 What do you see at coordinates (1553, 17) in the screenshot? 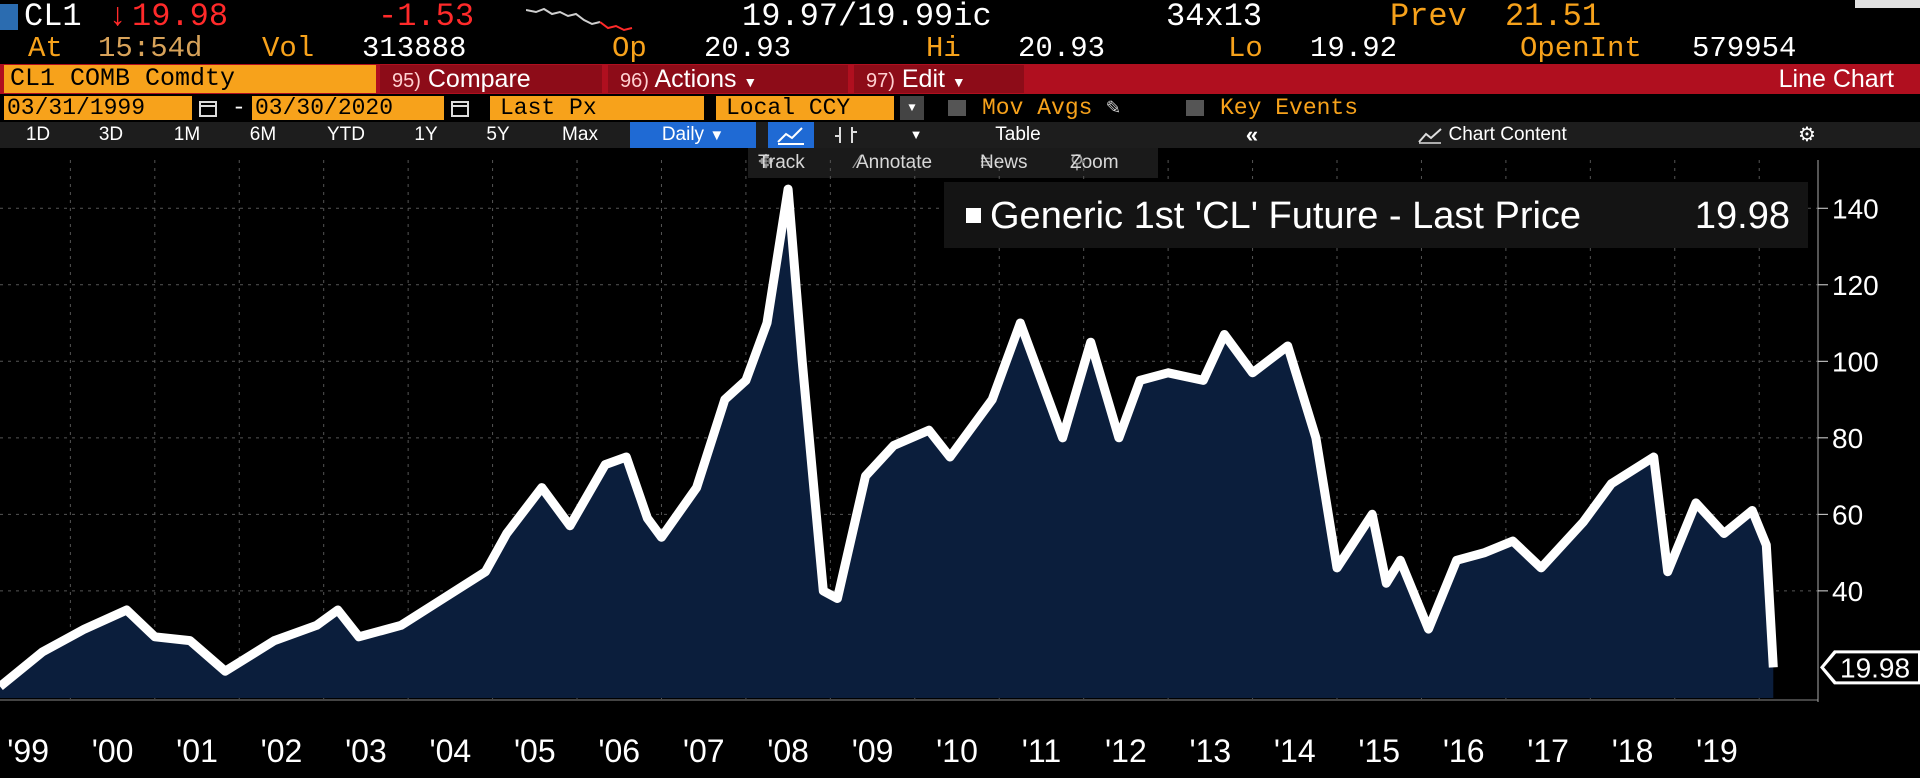
I see `prev-value: 21.51` at bounding box center [1553, 17].